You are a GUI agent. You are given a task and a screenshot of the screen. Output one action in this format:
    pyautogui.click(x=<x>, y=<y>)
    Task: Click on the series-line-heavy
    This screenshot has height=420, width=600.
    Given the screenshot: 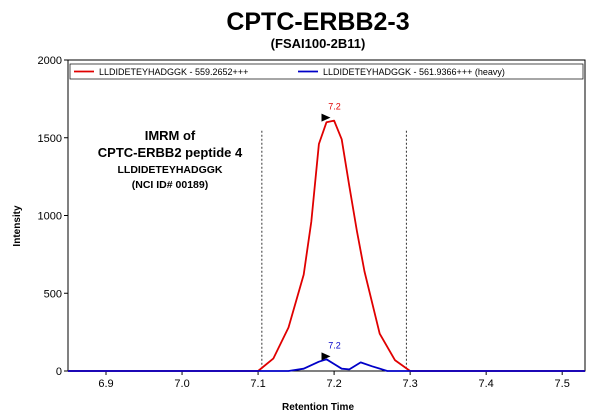 What is the action you would take?
    pyautogui.click(x=326, y=365)
    